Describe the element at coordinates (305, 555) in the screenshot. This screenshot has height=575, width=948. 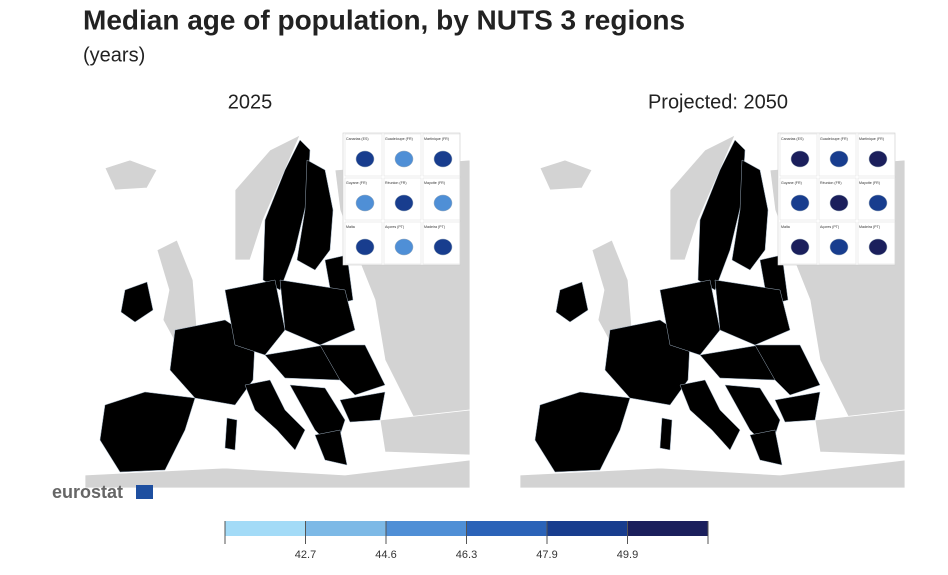
I see `legend-label: 42.7` at that location.